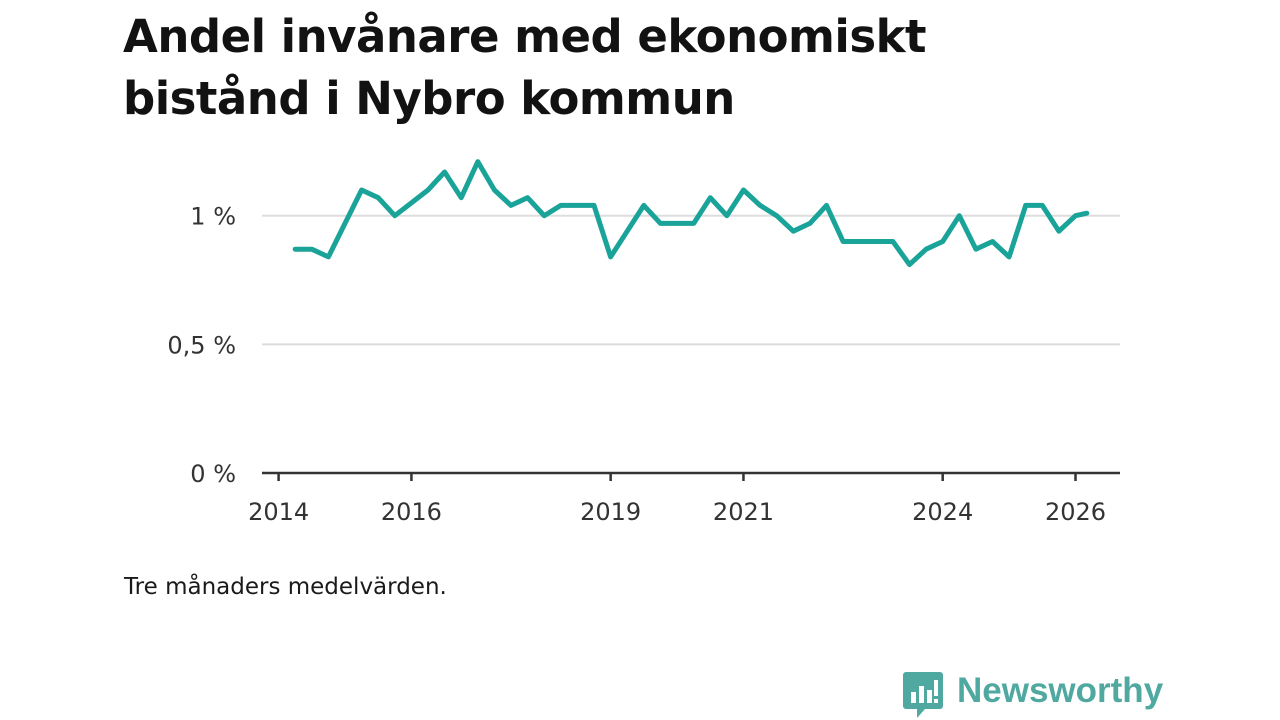 This screenshot has width=1280, height=720. I want to click on chart-note: Tre månaders medelvärden., so click(285, 587).